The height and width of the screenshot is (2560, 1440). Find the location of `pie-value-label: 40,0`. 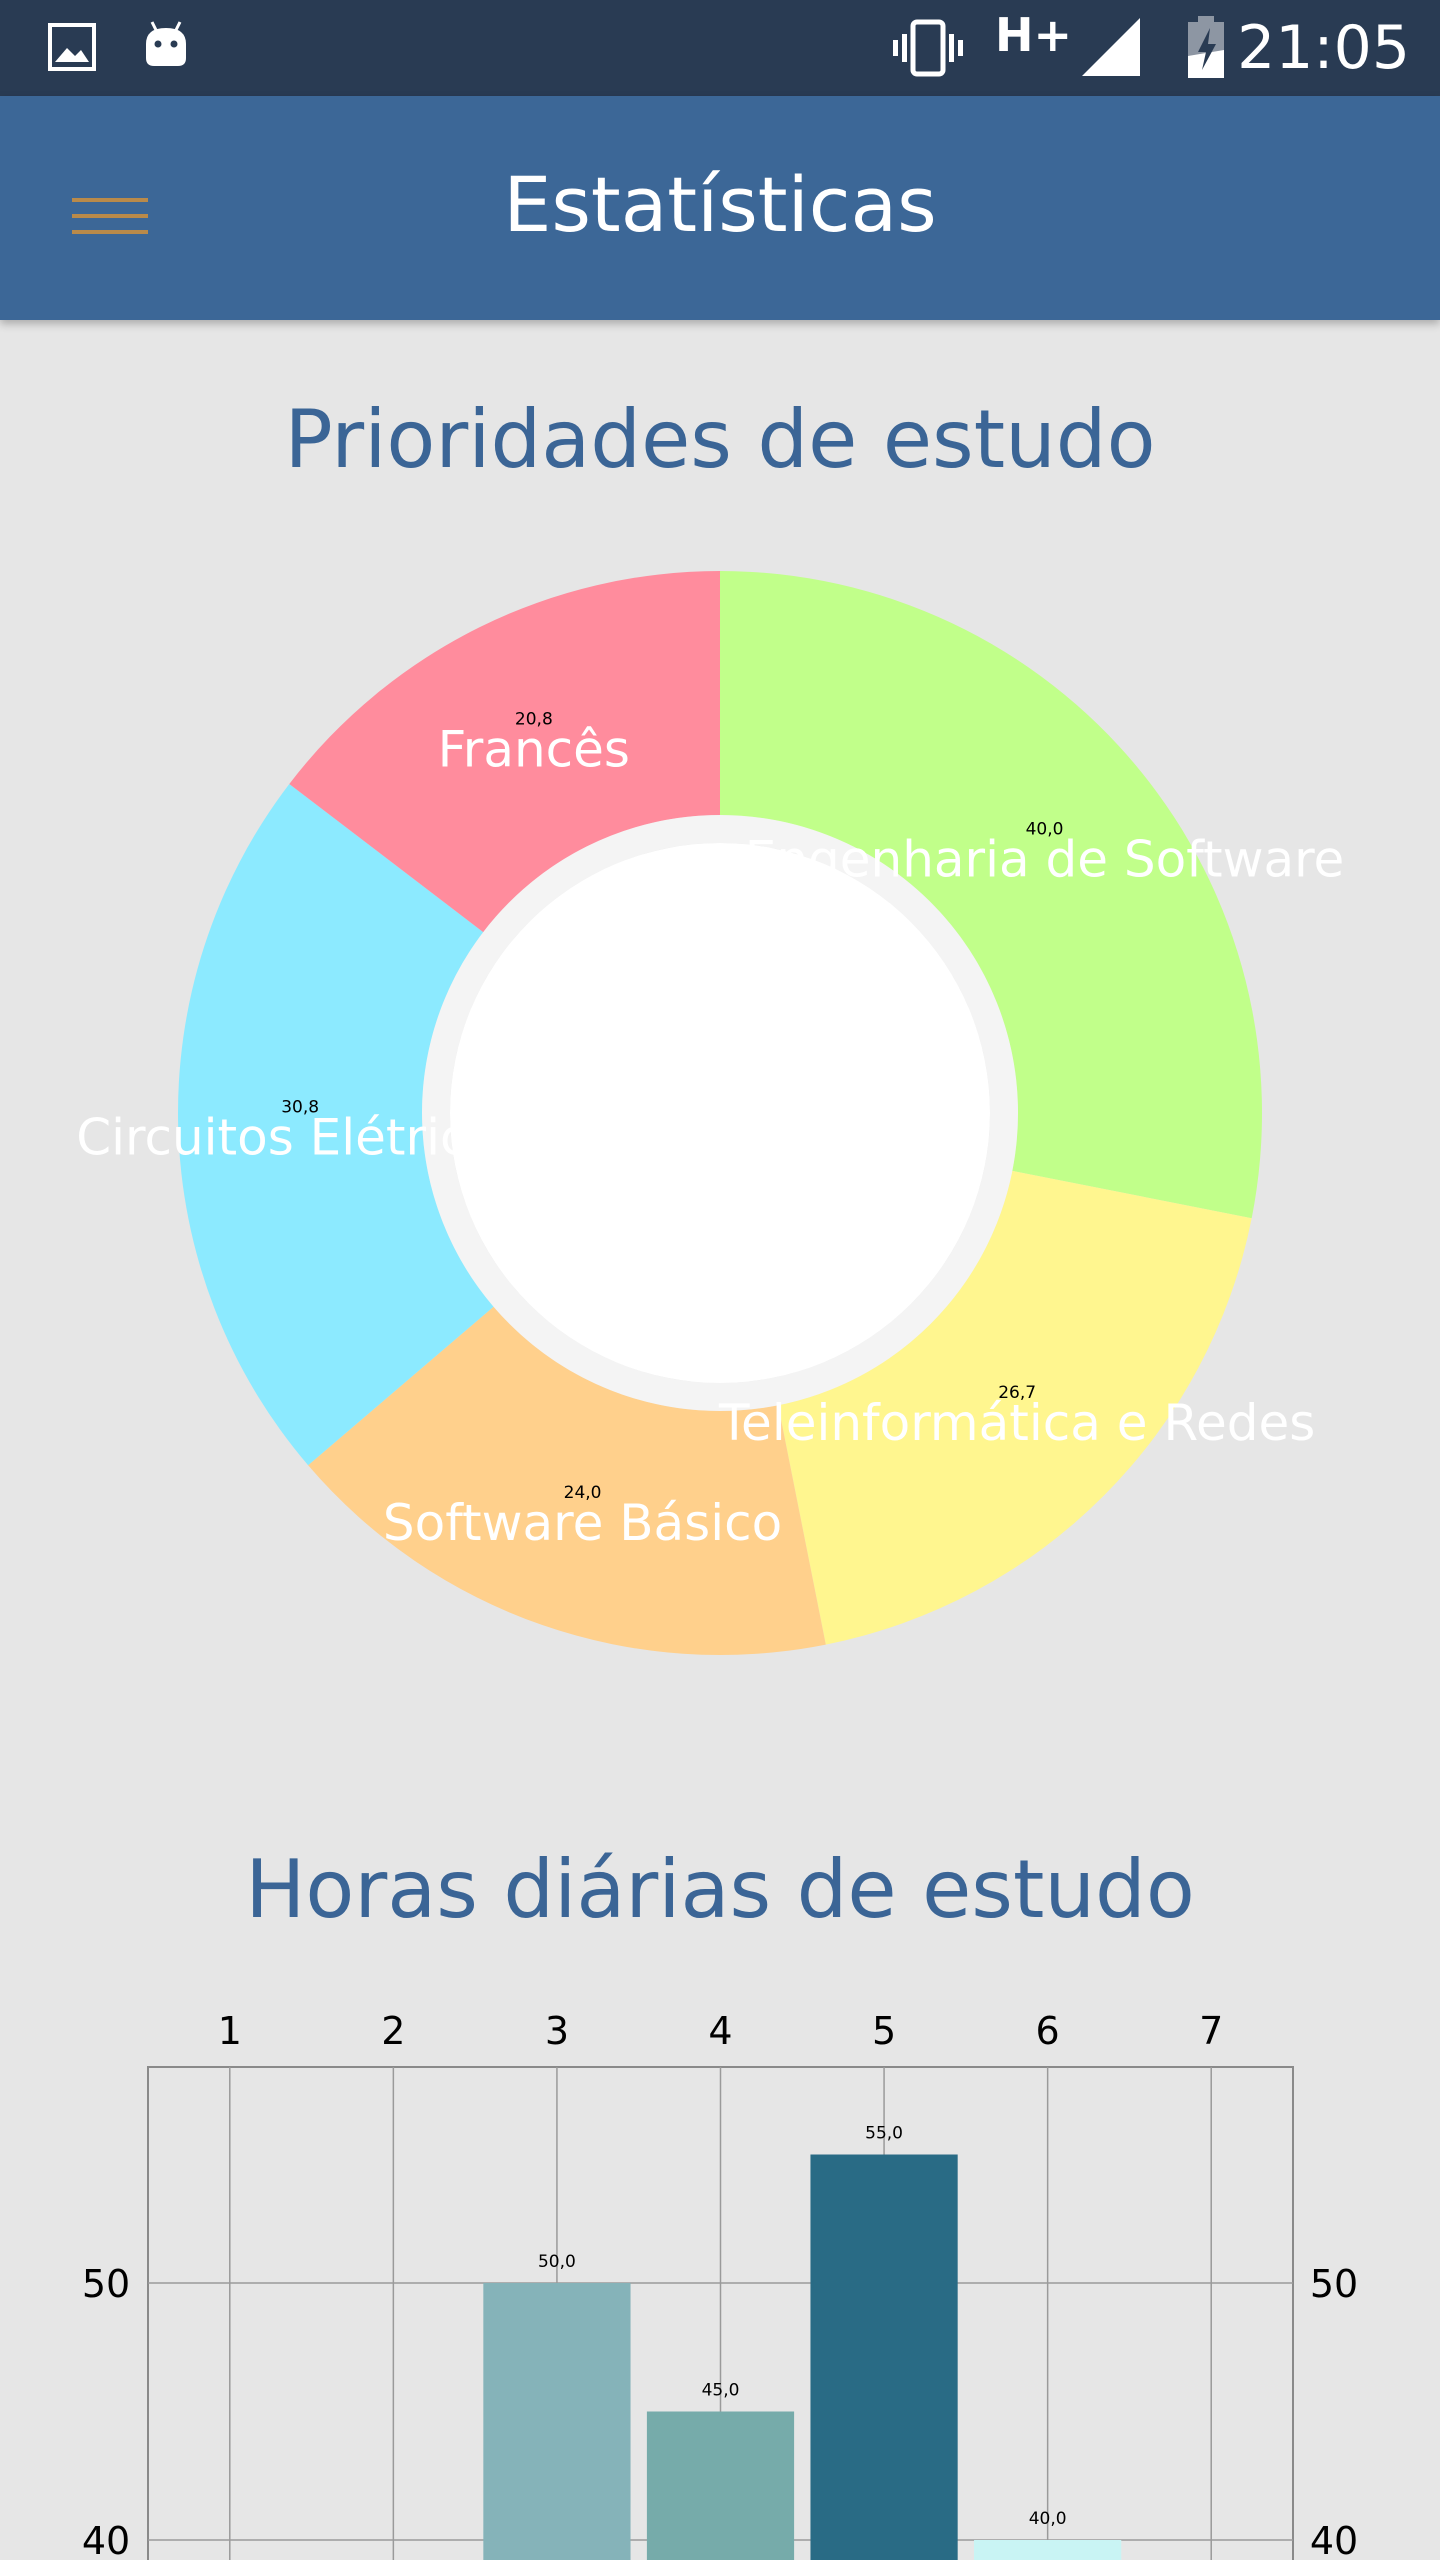

pie-value-label: 40,0 is located at coordinates (1045, 829).